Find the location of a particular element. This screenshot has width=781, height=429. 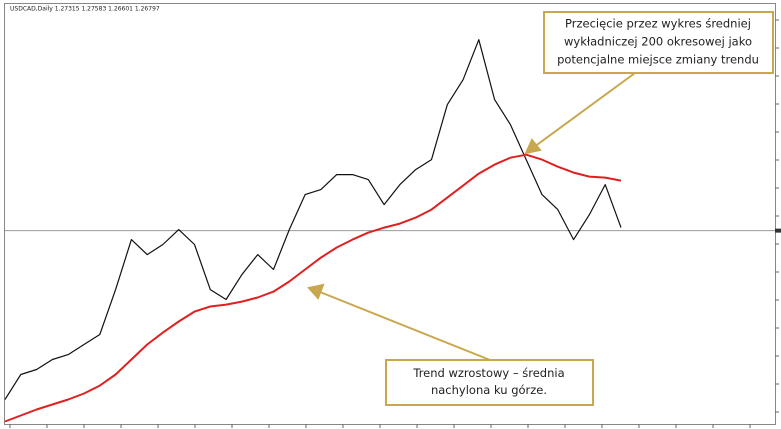

price-marker is located at coordinates (778, 230).